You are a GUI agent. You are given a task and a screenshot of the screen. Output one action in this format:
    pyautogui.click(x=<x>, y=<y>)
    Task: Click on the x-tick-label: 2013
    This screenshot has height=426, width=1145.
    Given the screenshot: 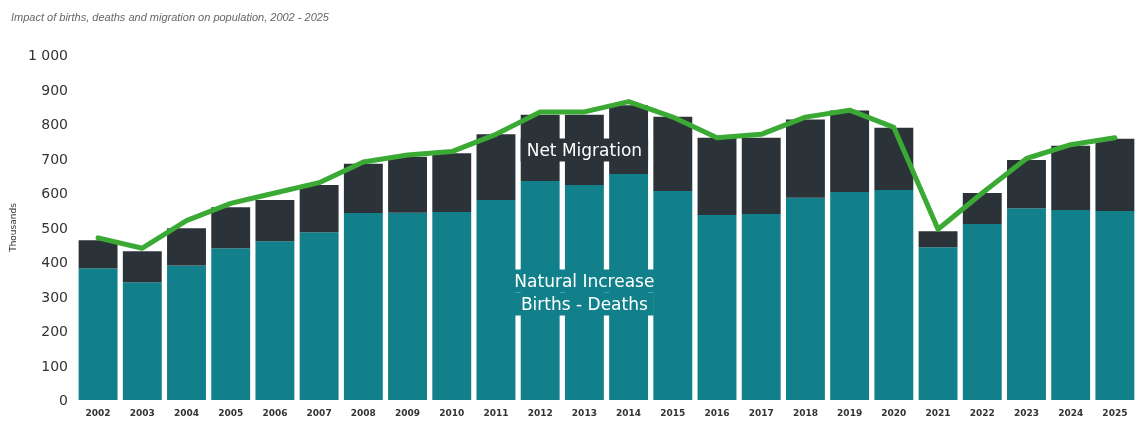 What is the action you would take?
    pyautogui.click(x=584, y=412)
    